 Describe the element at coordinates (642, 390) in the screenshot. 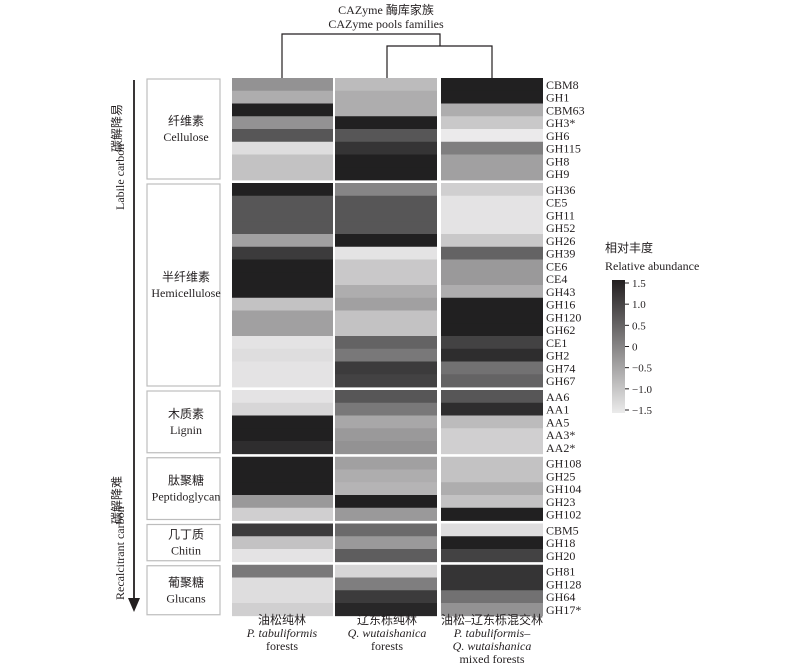

I see `colorbar-tick-label: −1.0` at that location.